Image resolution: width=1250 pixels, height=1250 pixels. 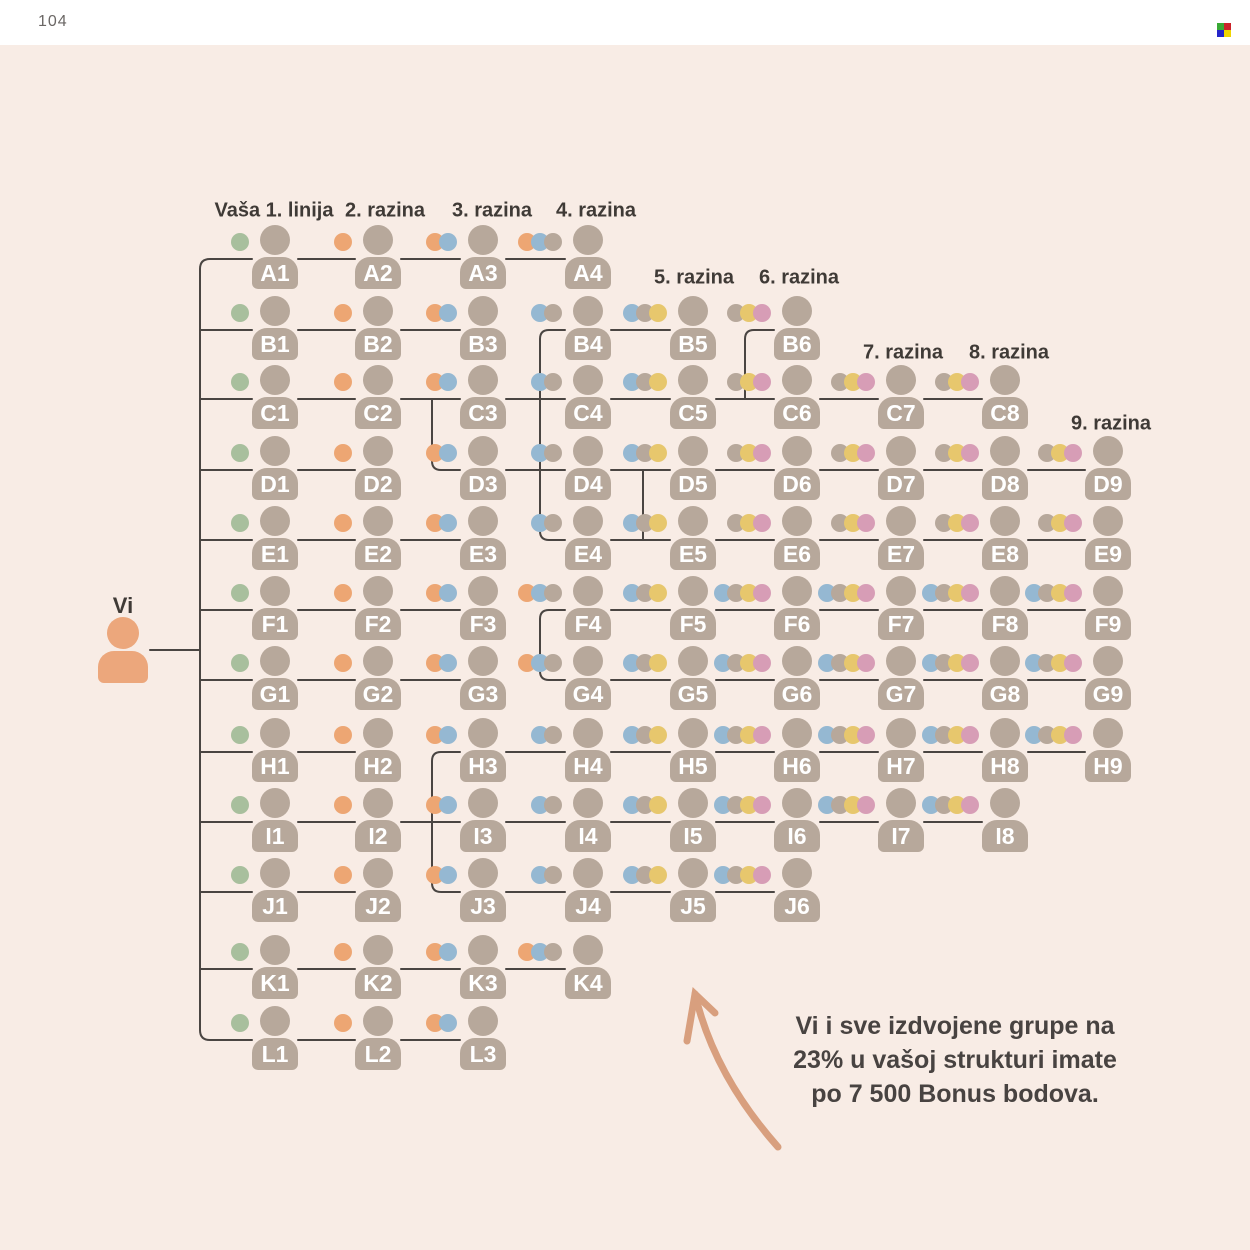 What do you see at coordinates (275, 257) in the screenshot?
I see `person-node-A1: A1` at bounding box center [275, 257].